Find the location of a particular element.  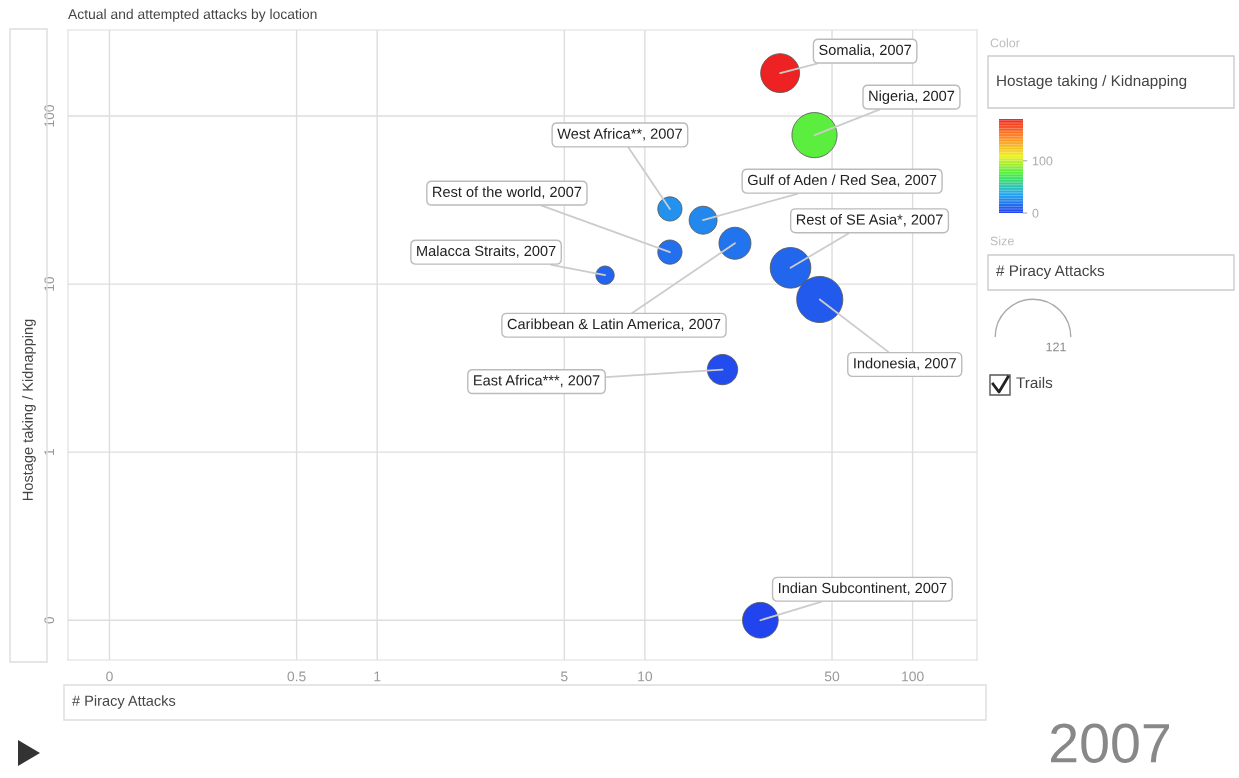

x-tick-label: 50 is located at coordinates (832, 676).